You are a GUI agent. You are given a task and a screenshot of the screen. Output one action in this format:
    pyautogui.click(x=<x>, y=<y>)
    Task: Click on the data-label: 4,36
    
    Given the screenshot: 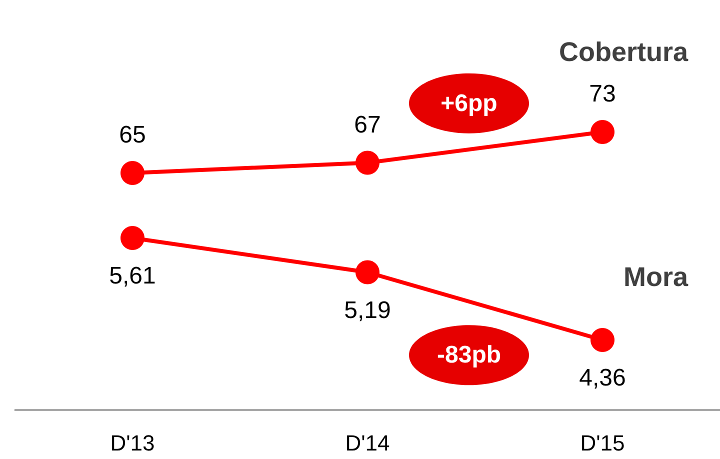 What is the action you would take?
    pyautogui.click(x=602, y=378)
    